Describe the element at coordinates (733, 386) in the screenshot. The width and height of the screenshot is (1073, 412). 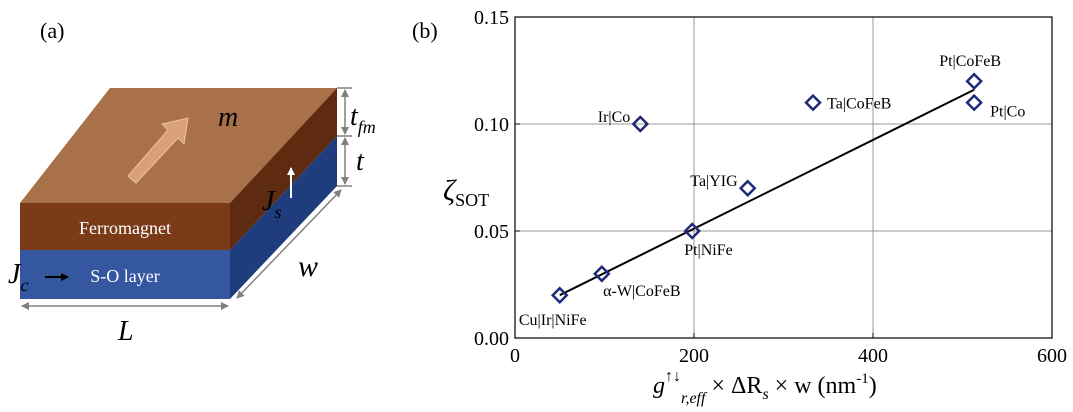
I see `x-axis-label-times-r: × ΔR` at that location.